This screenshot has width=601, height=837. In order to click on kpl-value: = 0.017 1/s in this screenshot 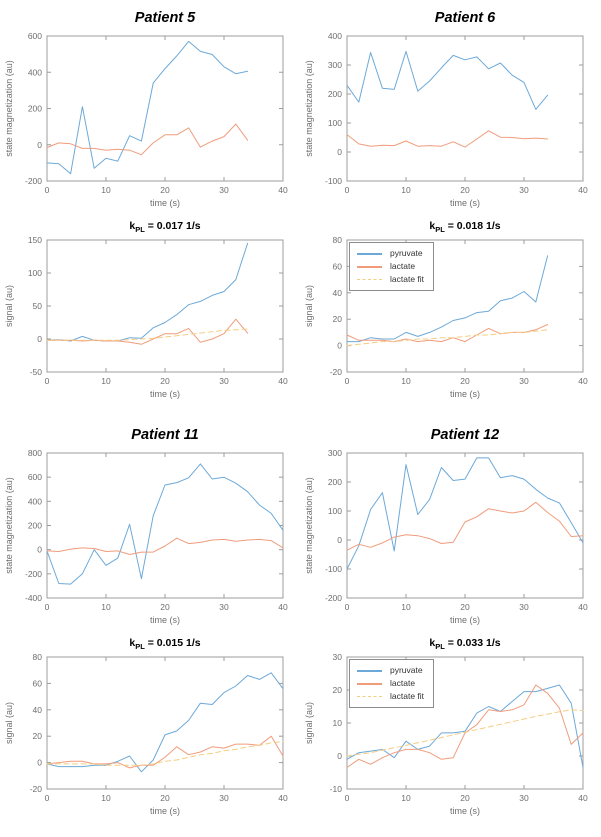, I will do `click(172, 226)`.